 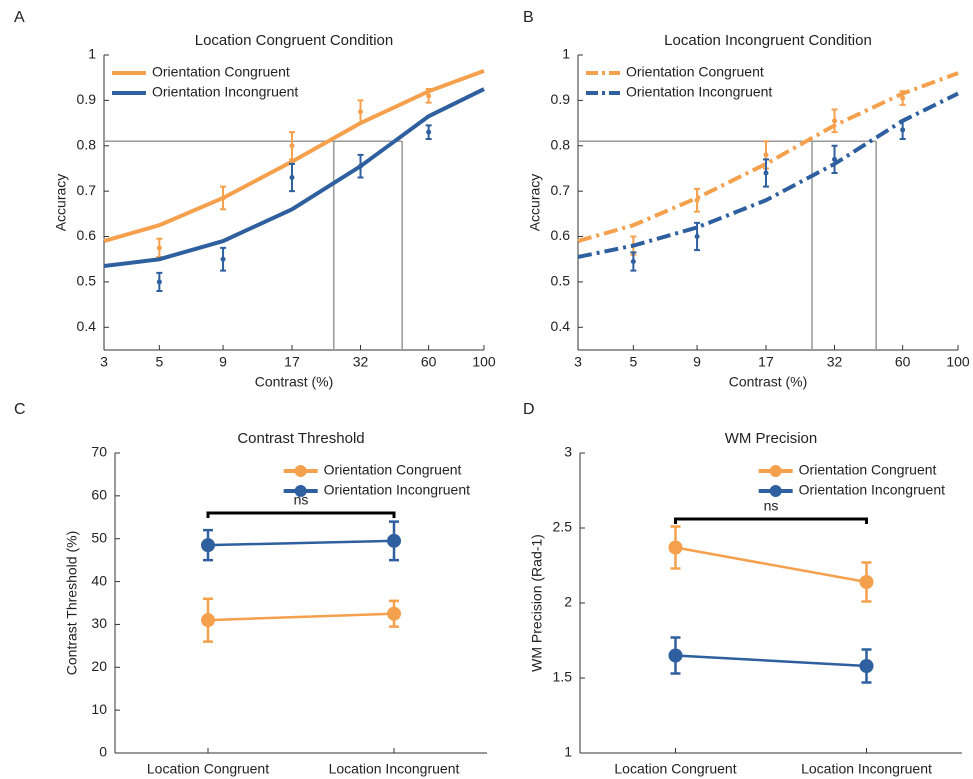 What do you see at coordinates (566, 54) in the screenshot?
I see `y-tick-label: 1` at bounding box center [566, 54].